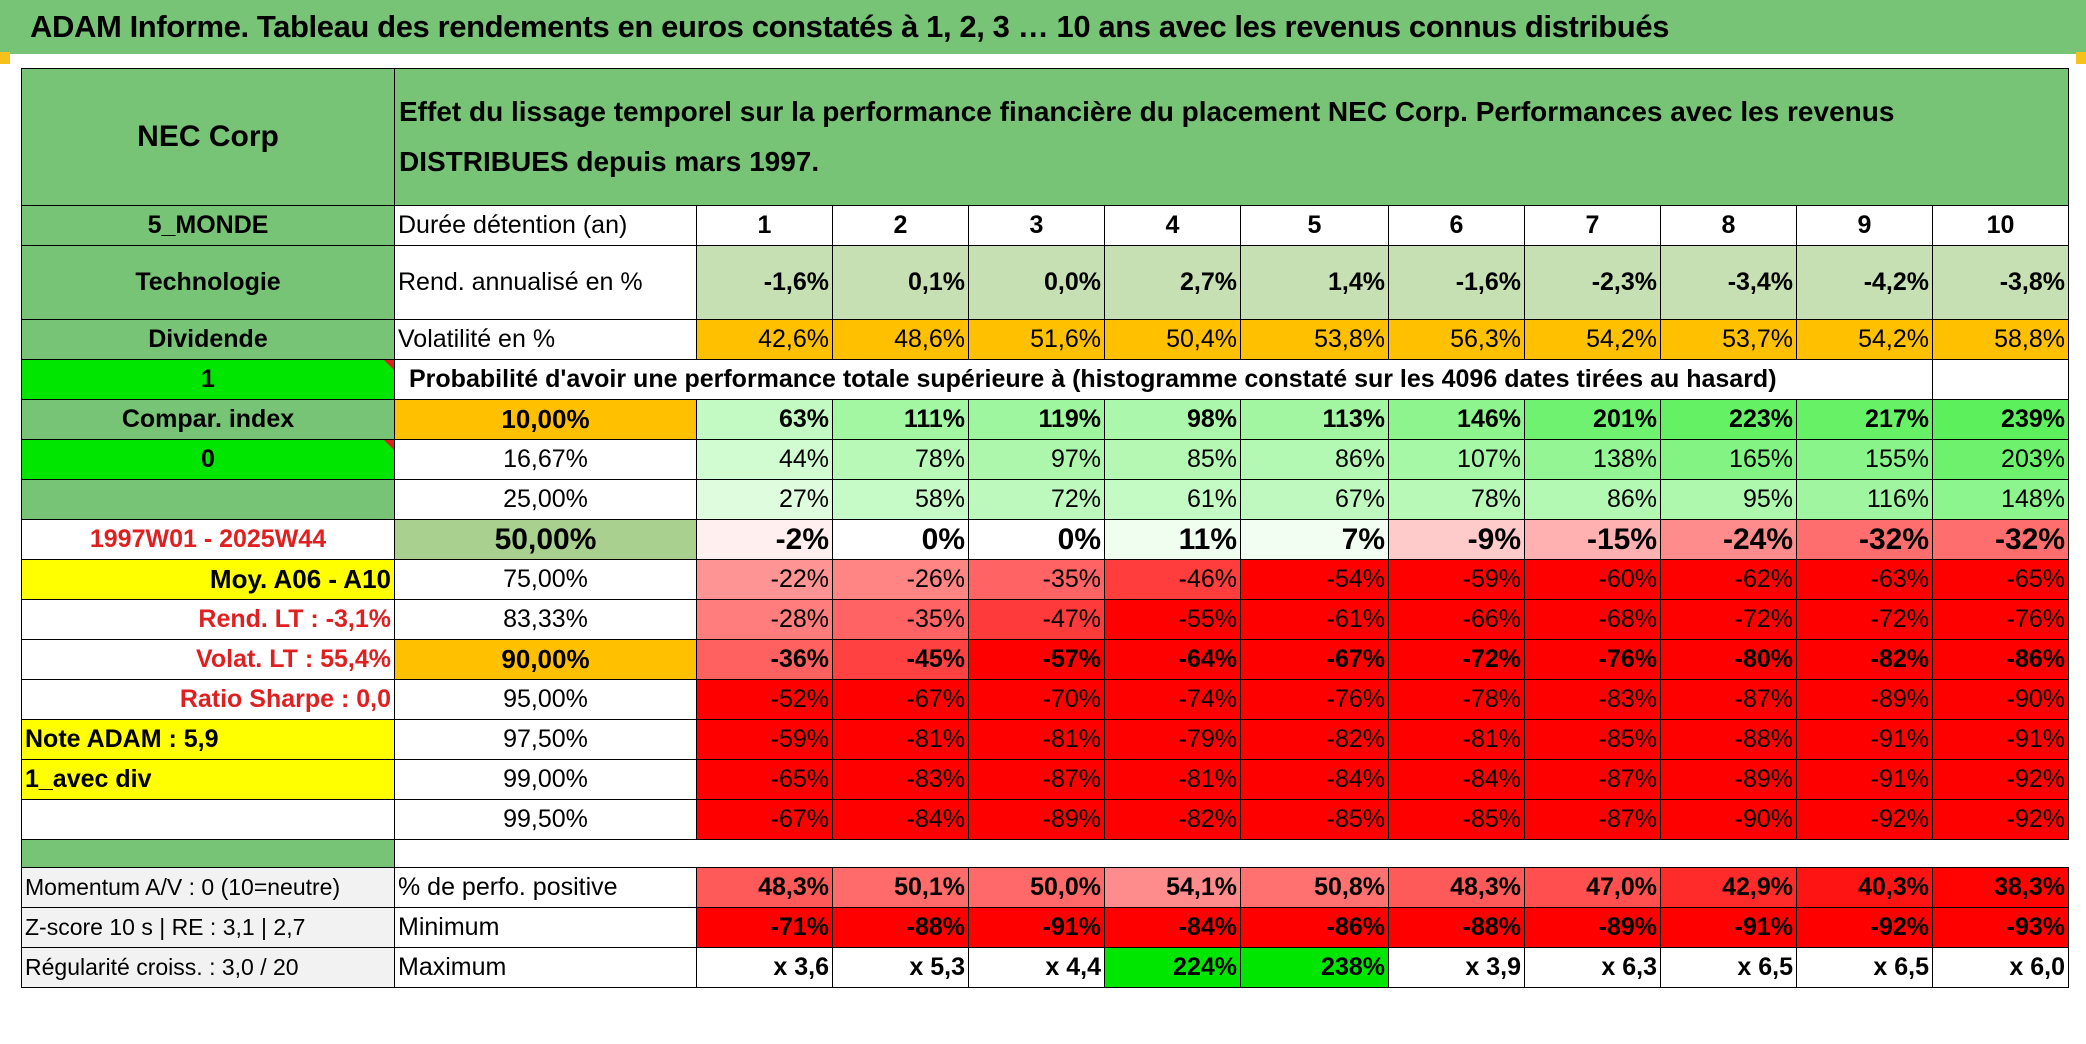 Image resolution: width=2086 pixels, height=1044 pixels. What do you see at coordinates (1172, 539) in the screenshot?
I see `prob-cell: 11%` at bounding box center [1172, 539].